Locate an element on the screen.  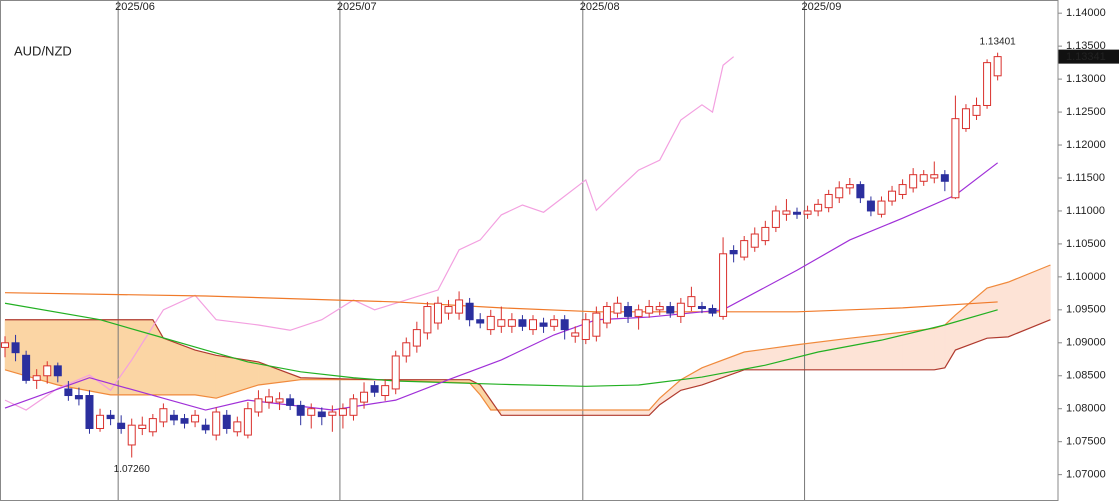
x-tick-label: 2025/08 is located at coordinates (600, 7).